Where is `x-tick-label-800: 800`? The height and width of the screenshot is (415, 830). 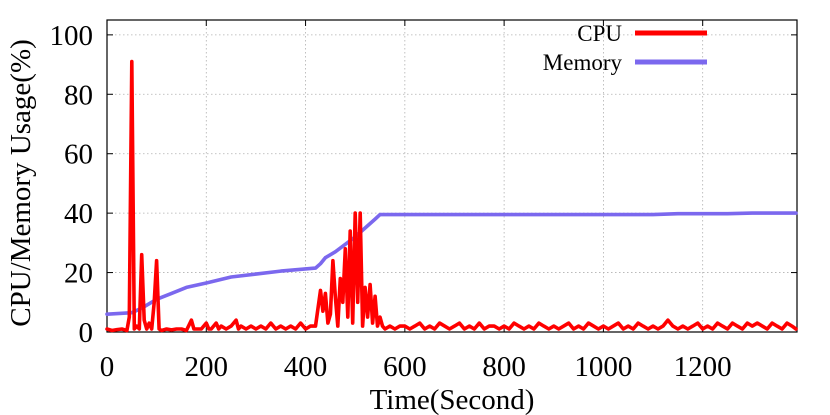 x-tick-label-800: 800 is located at coordinates (504, 367).